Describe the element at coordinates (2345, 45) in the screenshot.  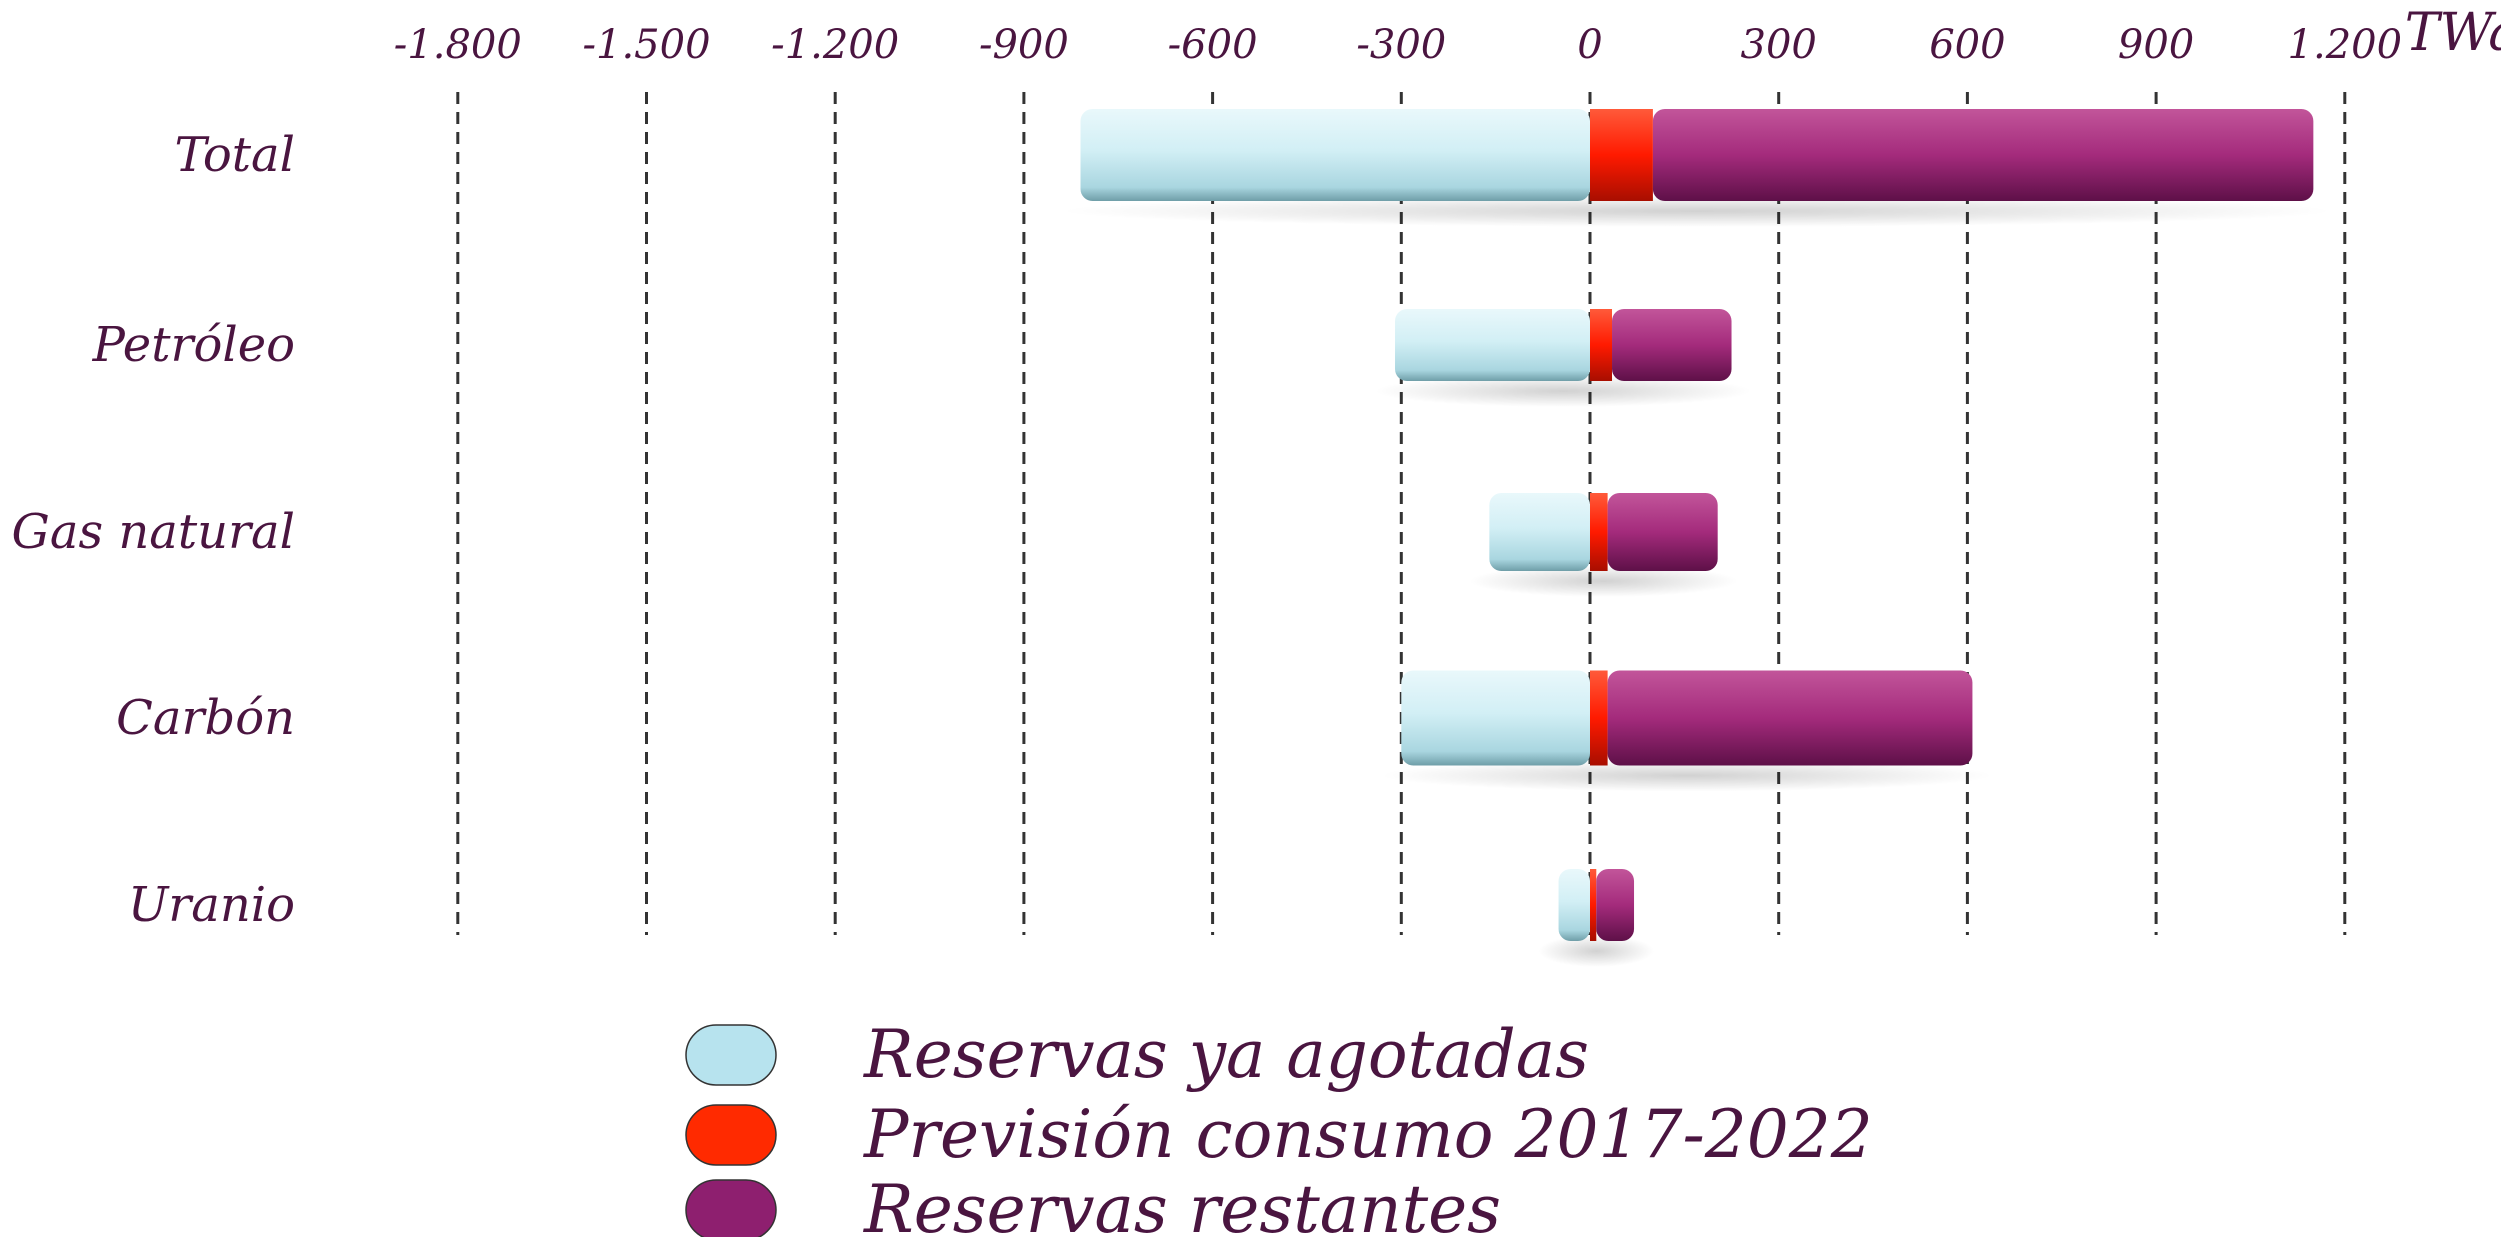
I see `x-tick-label: 1.200` at that location.